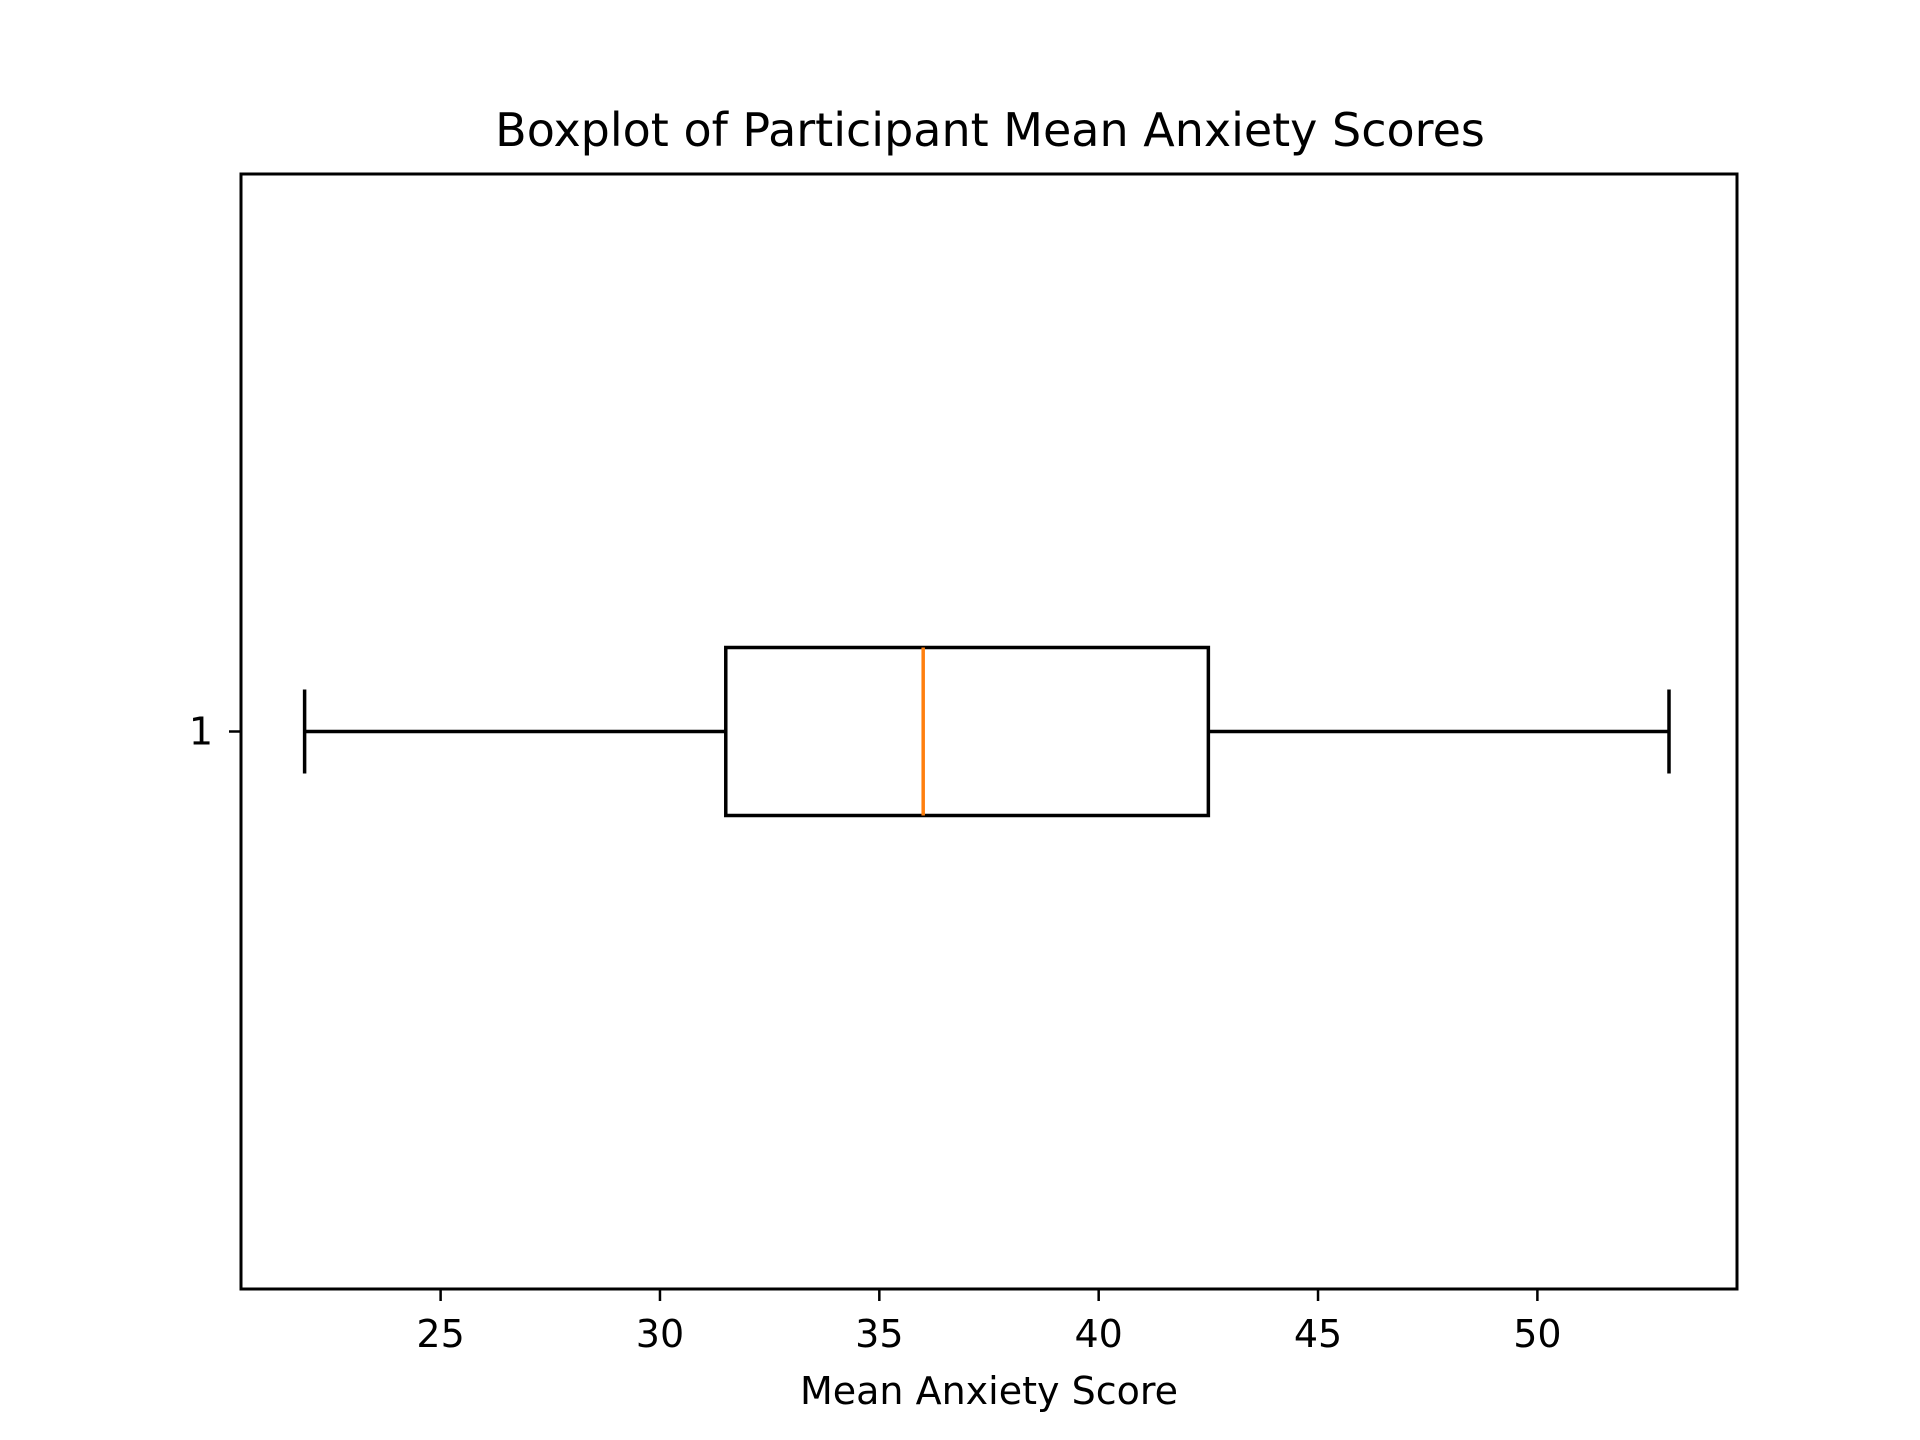 This screenshot has height=1440, width=1920. I want to click on x-tick-label: 45, so click(1318, 1334).